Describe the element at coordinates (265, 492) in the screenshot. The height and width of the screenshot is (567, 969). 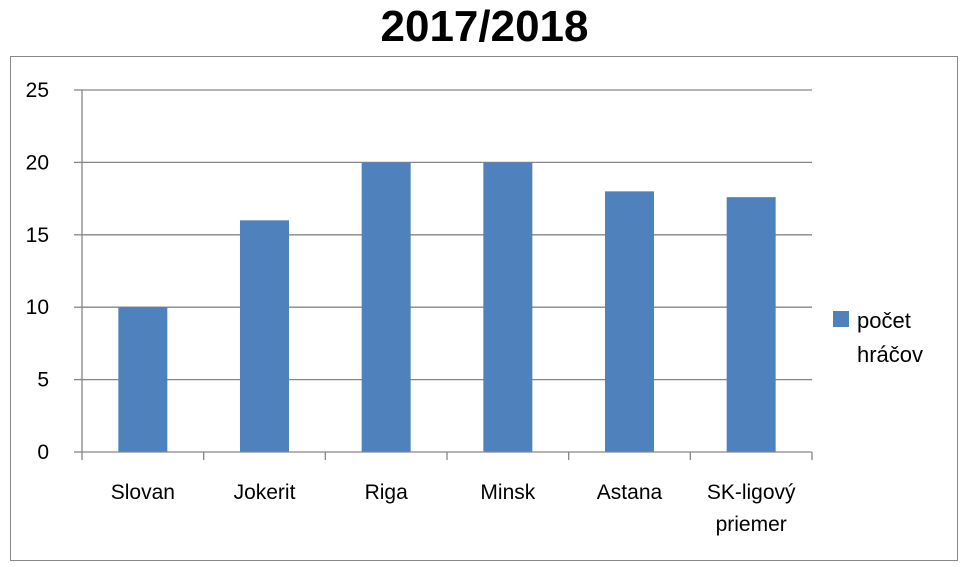
I see `x-tick-label: Jokerit` at that location.